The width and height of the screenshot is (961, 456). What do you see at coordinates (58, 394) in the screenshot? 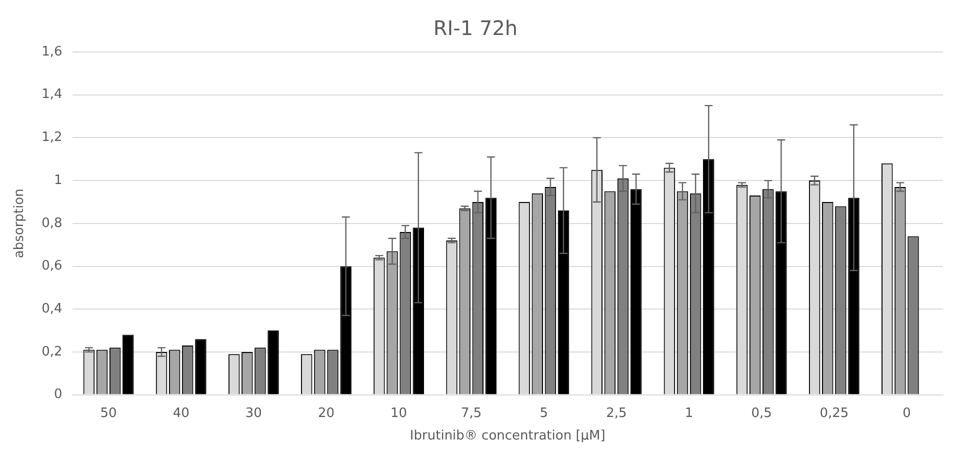
I see `y-tick-label: 0` at bounding box center [58, 394].